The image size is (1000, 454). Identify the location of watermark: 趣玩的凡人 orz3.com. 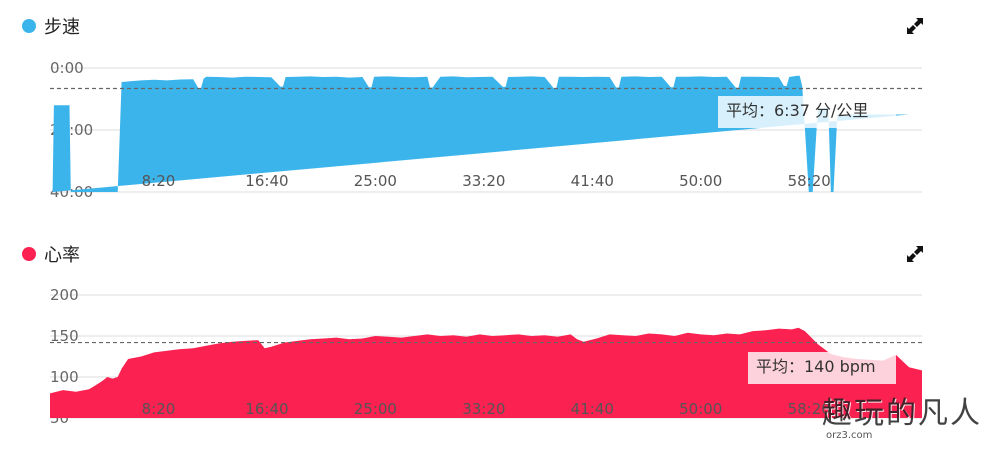
(907, 418).